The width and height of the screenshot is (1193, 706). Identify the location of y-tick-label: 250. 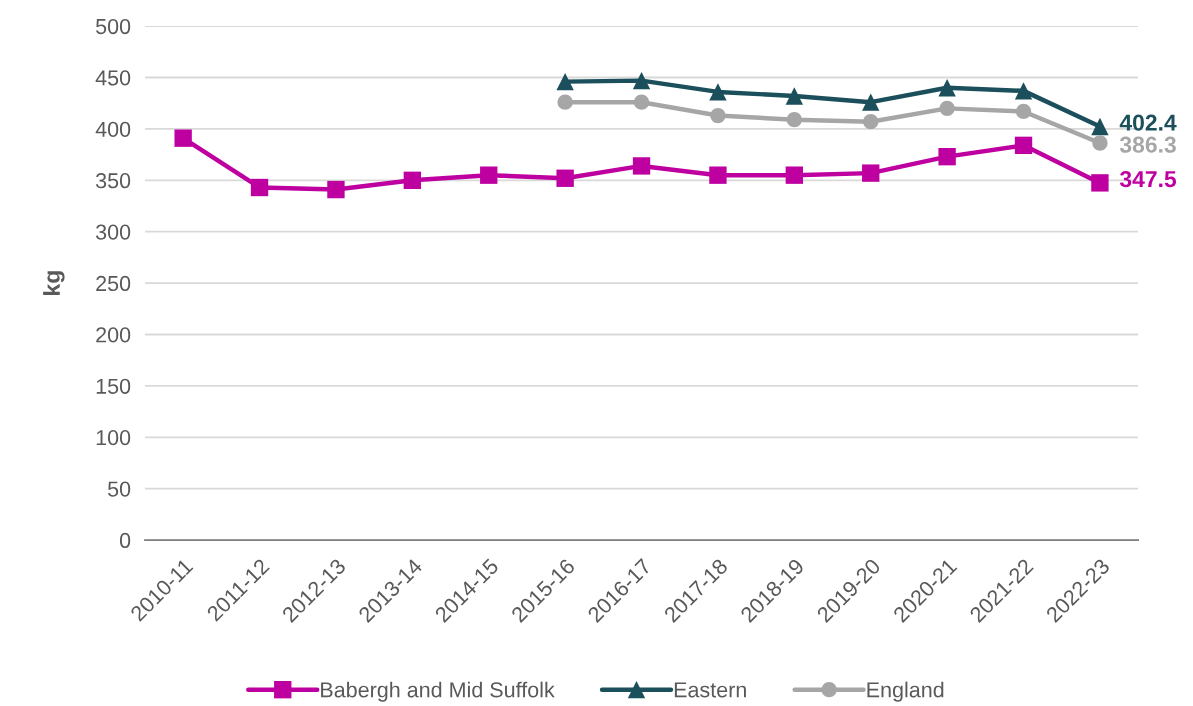
(113, 283).